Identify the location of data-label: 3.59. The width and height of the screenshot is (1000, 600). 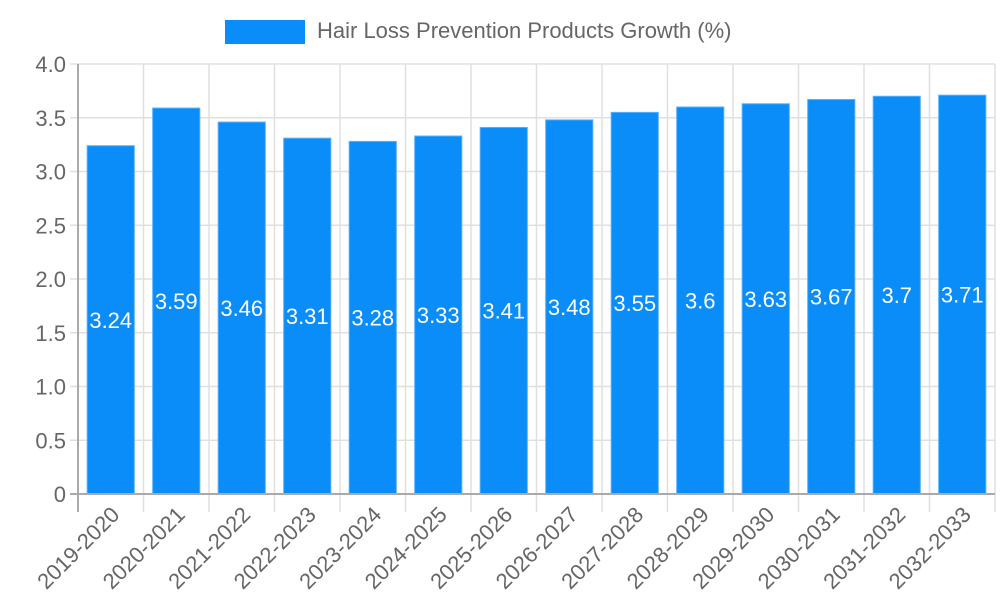
(176, 301).